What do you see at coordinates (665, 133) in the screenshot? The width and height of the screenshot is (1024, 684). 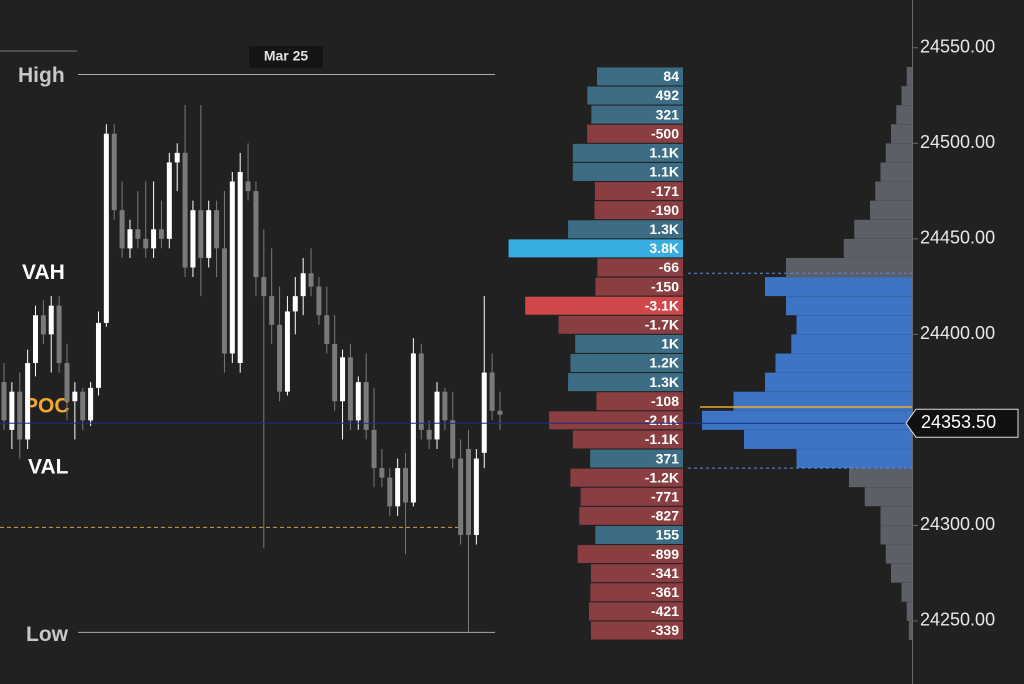 I see `delta-label: -500` at bounding box center [665, 133].